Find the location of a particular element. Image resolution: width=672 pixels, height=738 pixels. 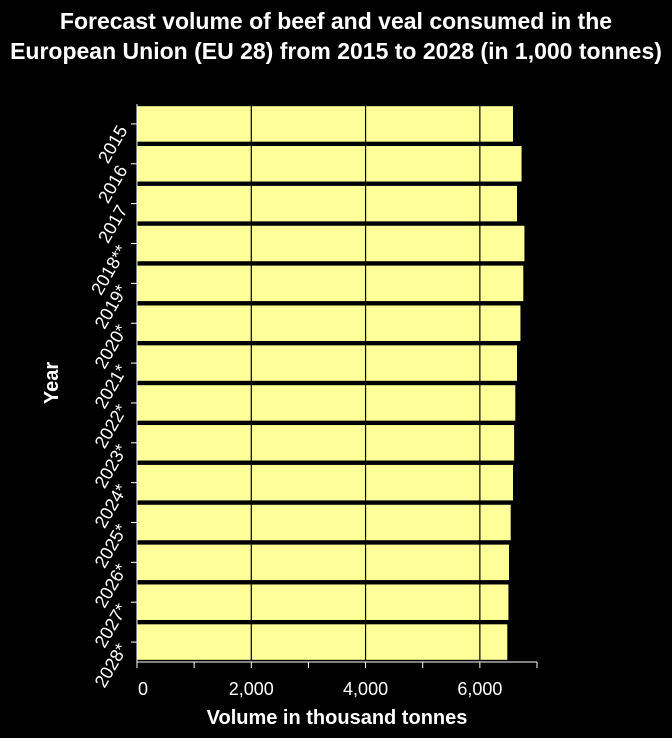

y-tick-label: 2026* is located at coordinates (111, 585).